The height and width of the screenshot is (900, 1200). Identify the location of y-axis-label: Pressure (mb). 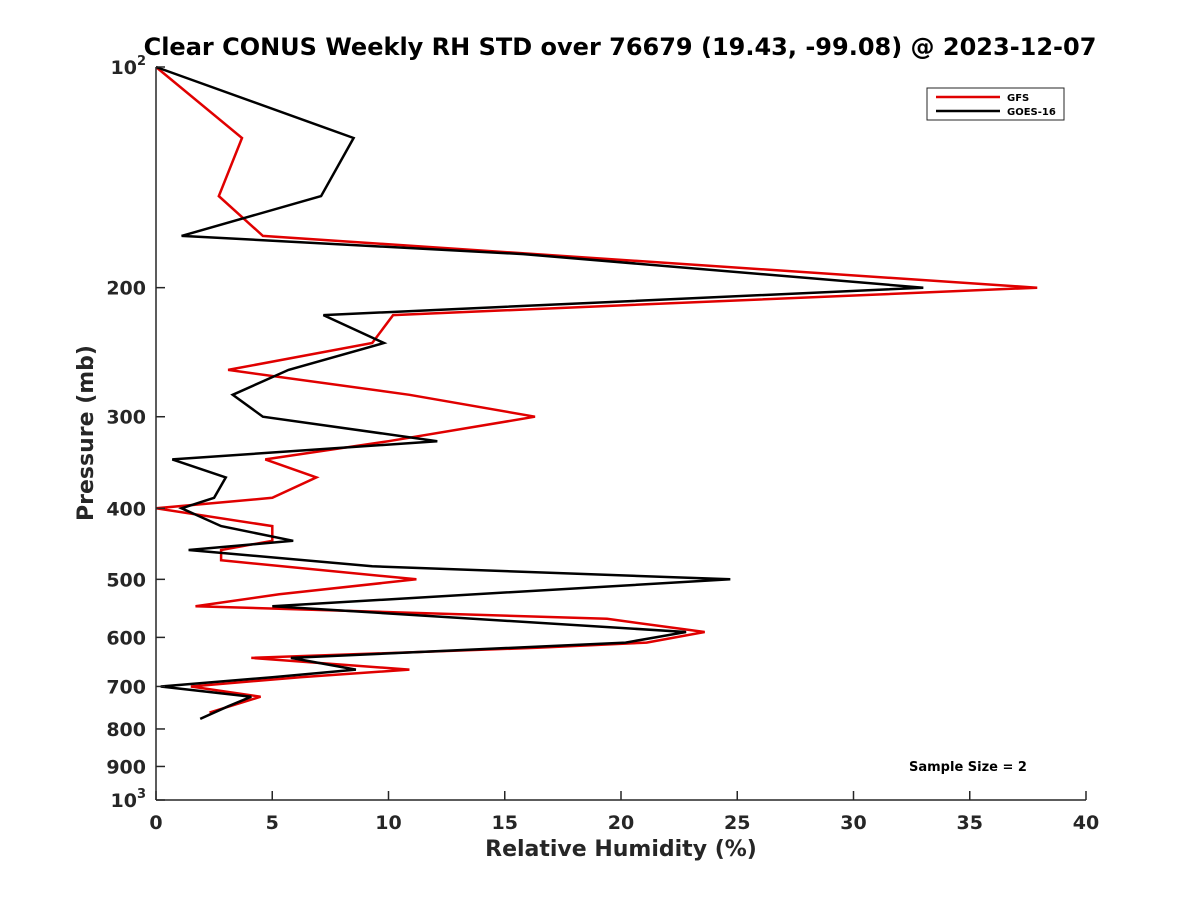
(86, 433).